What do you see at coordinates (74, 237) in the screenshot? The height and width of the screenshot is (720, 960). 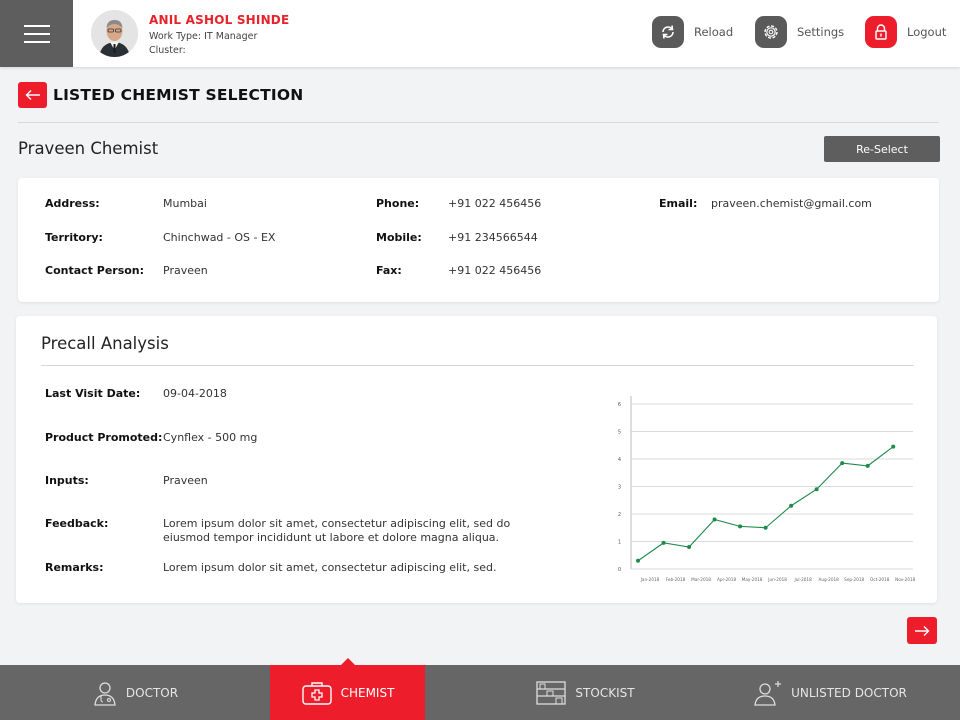 I see `territory-label: Territory:` at bounding box center [74, 237].